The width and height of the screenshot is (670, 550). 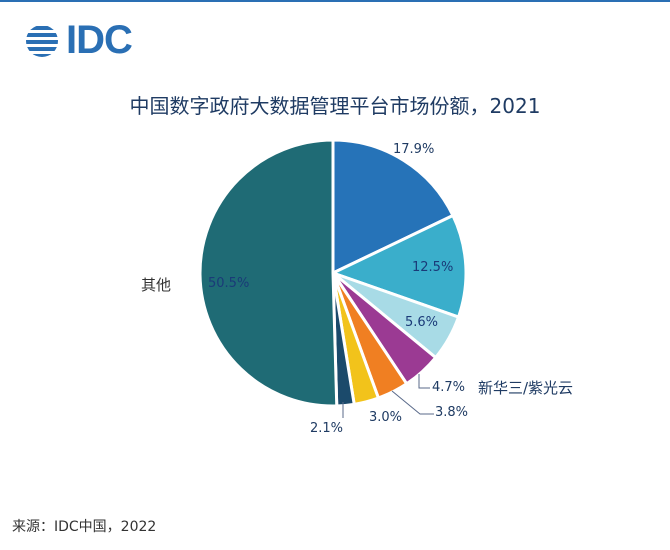 I want to click on label-4-7: 4.7%, so click(x=449, y=387).